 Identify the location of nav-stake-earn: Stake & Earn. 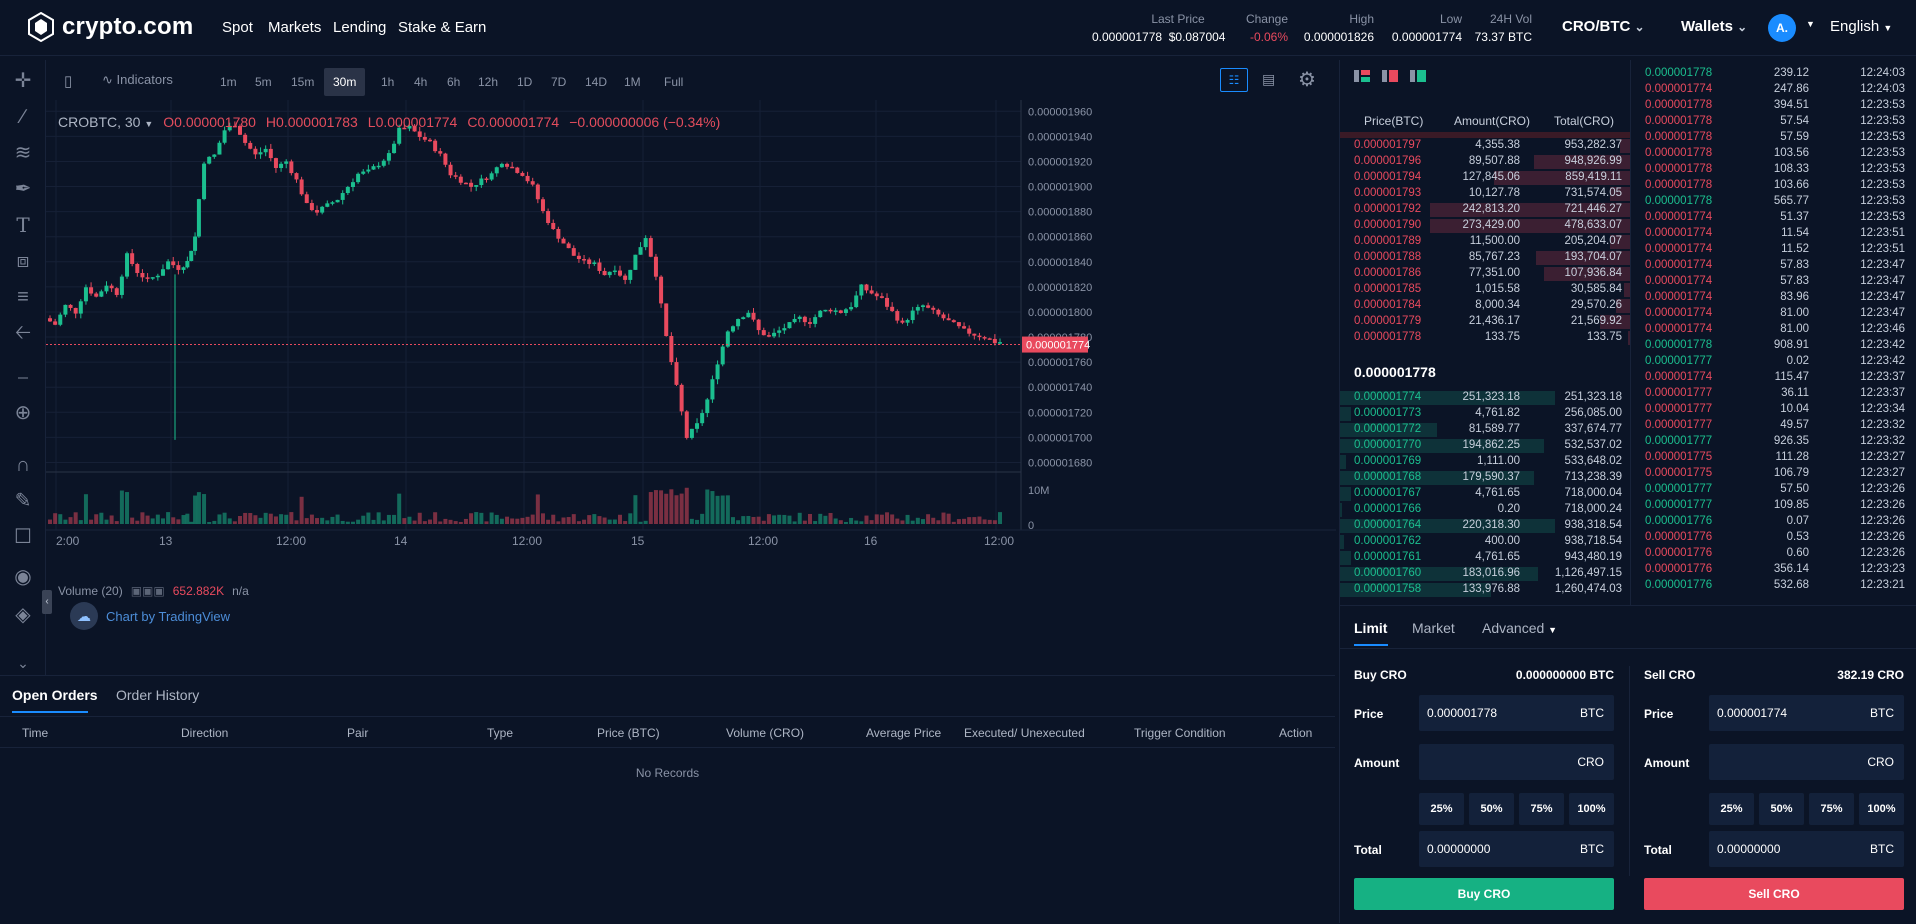
(442, 27).